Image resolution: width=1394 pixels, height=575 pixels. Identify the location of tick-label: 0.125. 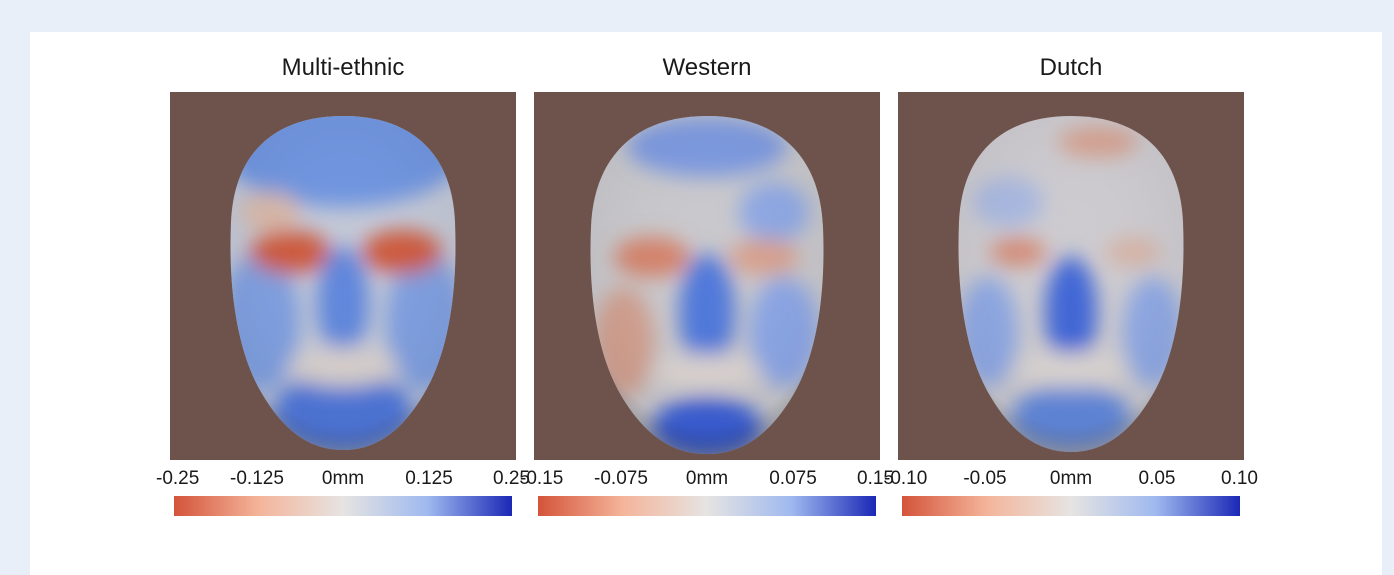
(429, 478).